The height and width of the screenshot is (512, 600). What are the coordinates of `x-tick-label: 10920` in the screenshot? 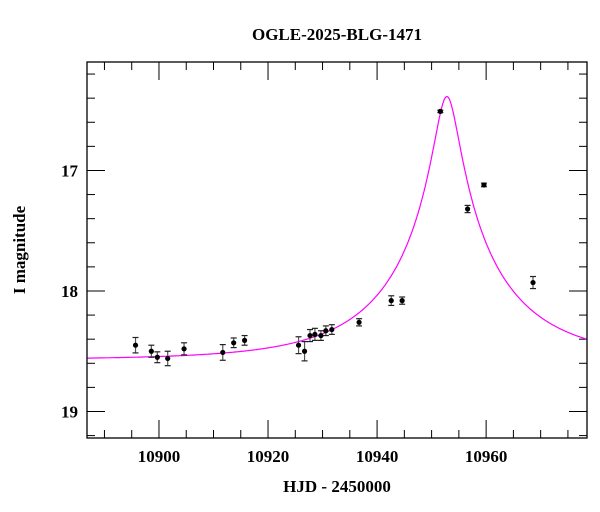 It's located at (268, 456).